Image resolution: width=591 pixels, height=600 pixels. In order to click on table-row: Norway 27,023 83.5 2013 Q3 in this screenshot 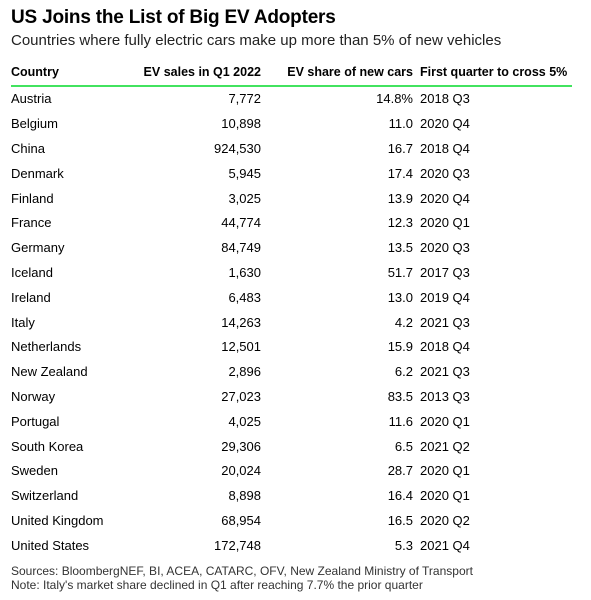, I will do `click(291, 397)`.